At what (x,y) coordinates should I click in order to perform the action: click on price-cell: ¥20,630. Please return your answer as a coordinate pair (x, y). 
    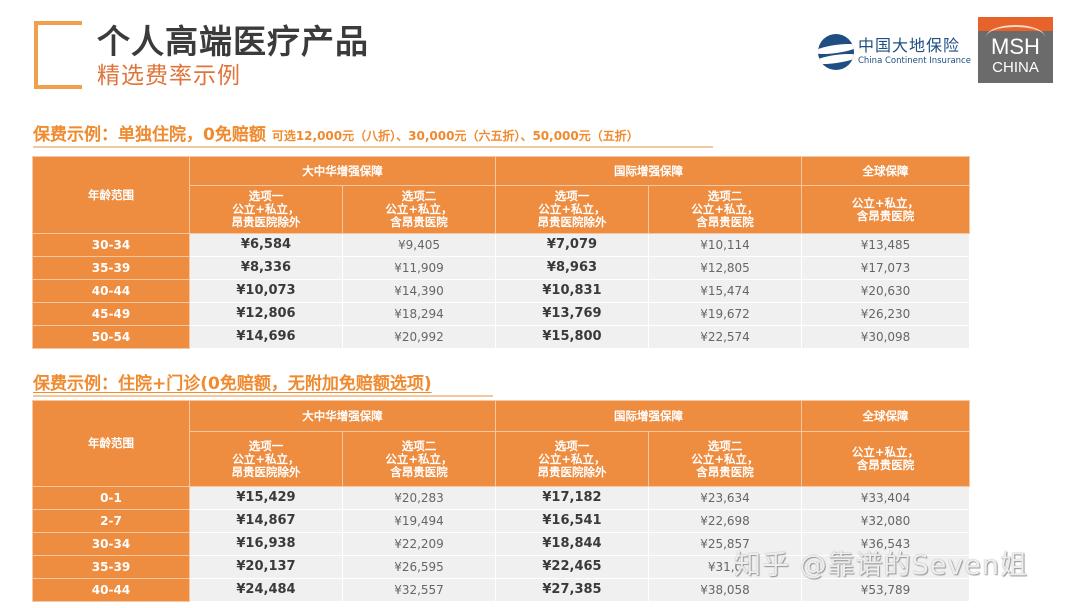
    Looking at the image, I should click on (885, 291).